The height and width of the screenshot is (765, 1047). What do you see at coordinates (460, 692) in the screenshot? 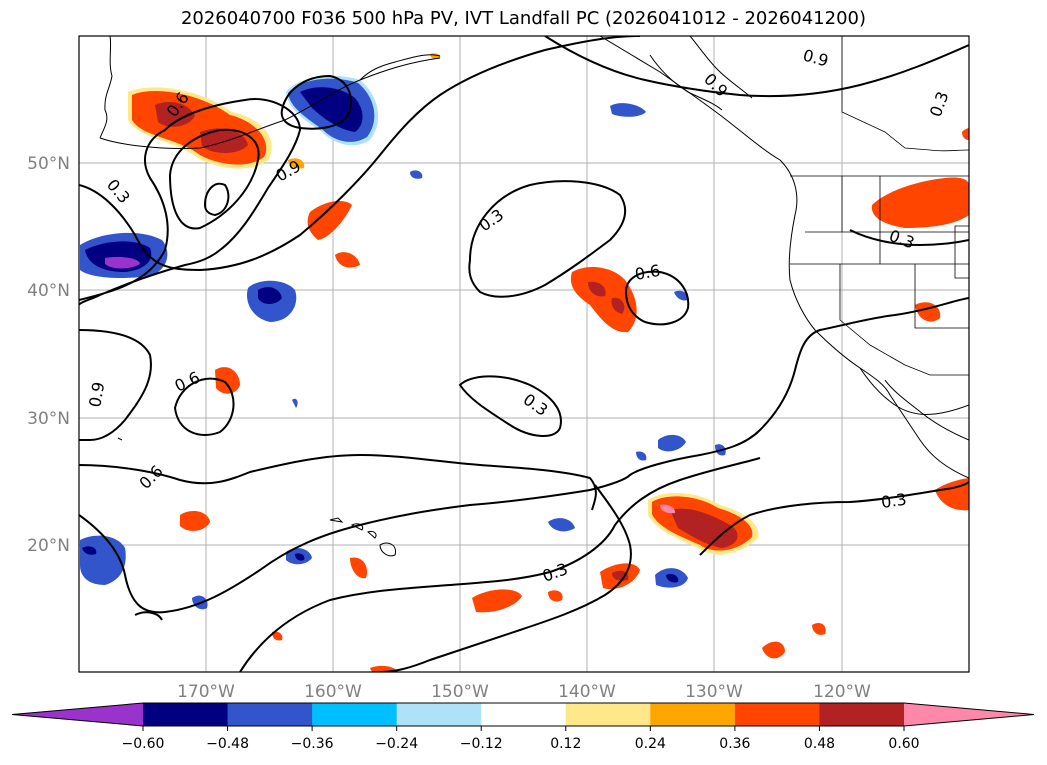
I see `lon-label-150w: 150°W` at bounding box center [460, 692].